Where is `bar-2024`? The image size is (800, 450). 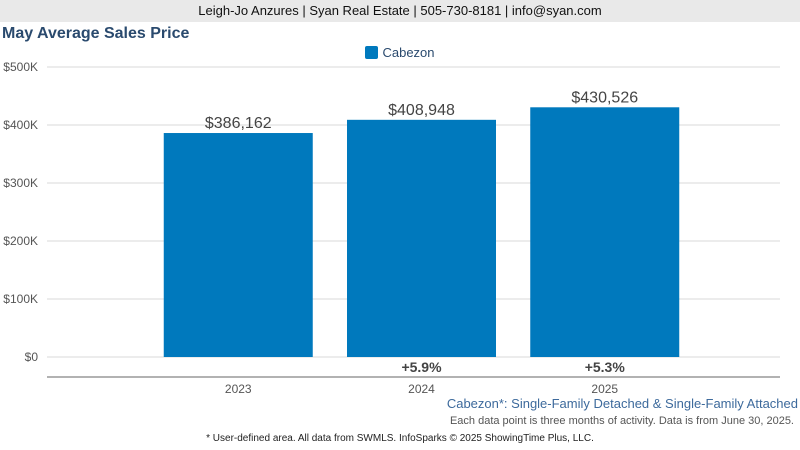 bar-2024 is located at coordinates (421, 238).